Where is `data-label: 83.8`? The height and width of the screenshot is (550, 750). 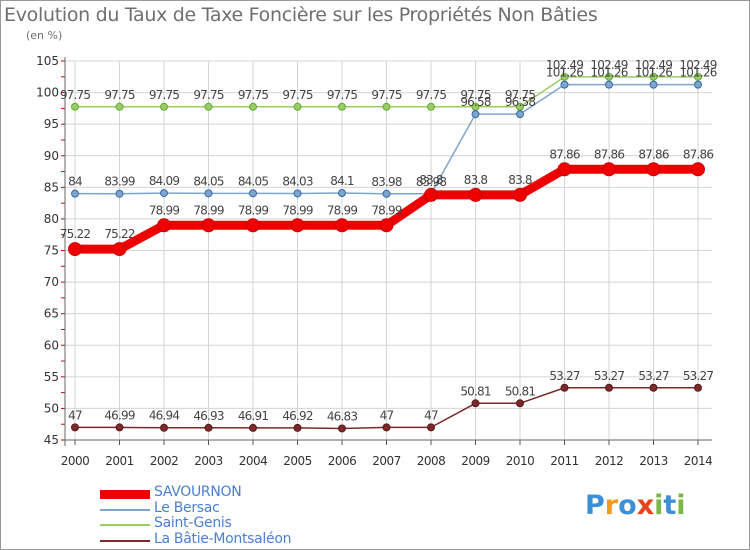
data-label: 83.8 is located at coordinates (431, 180).